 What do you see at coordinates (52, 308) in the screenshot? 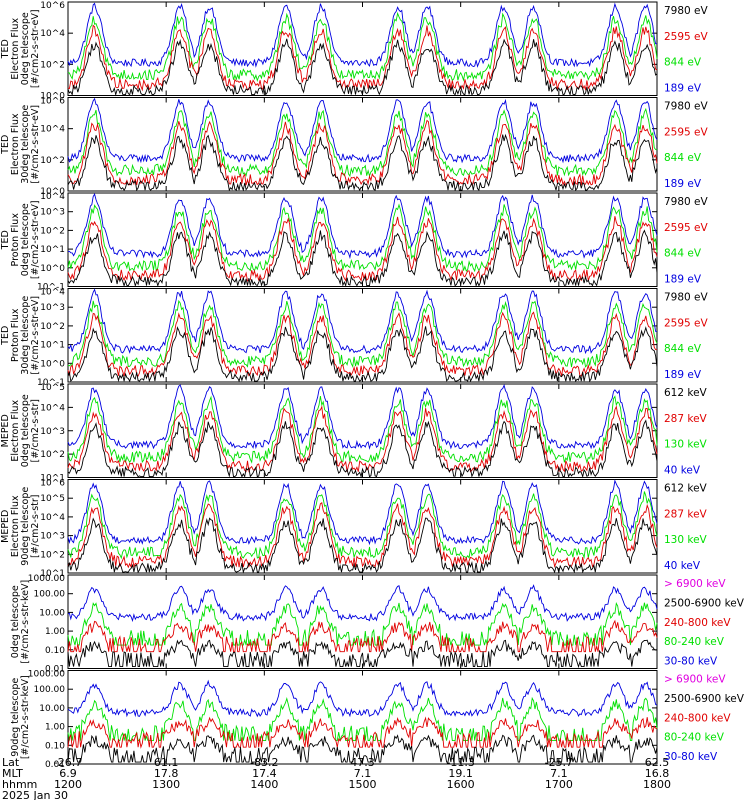
I see `y-tick-label: 10^3` at bounding box center [52, 308].